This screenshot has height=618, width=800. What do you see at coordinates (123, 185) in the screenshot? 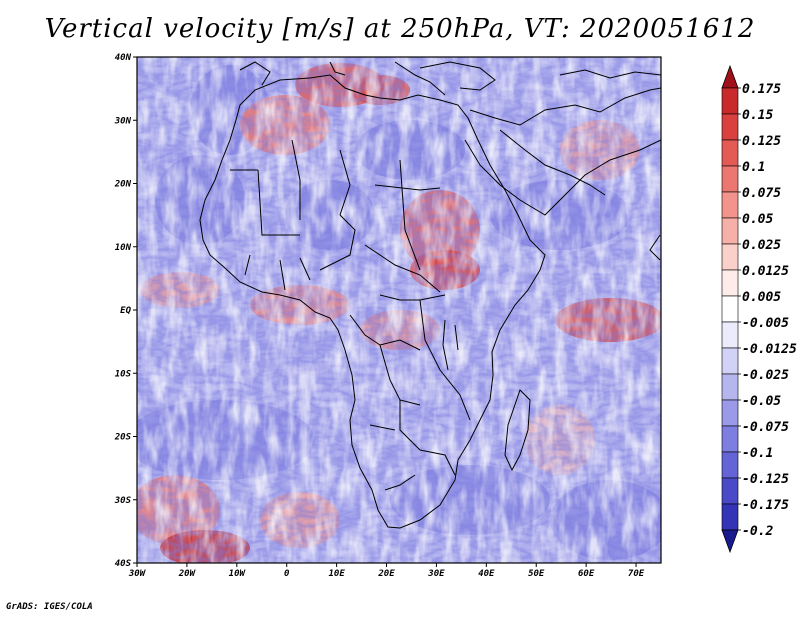
I see `lat-tick-label: 20N` at bounding box center [123, 185].